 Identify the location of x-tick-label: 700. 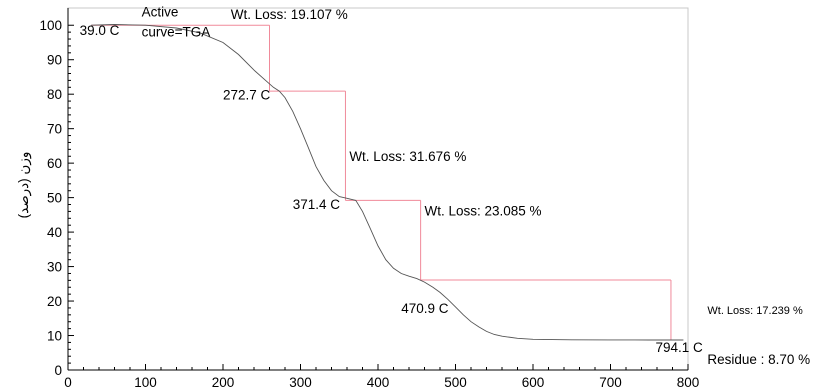
(610, 382).